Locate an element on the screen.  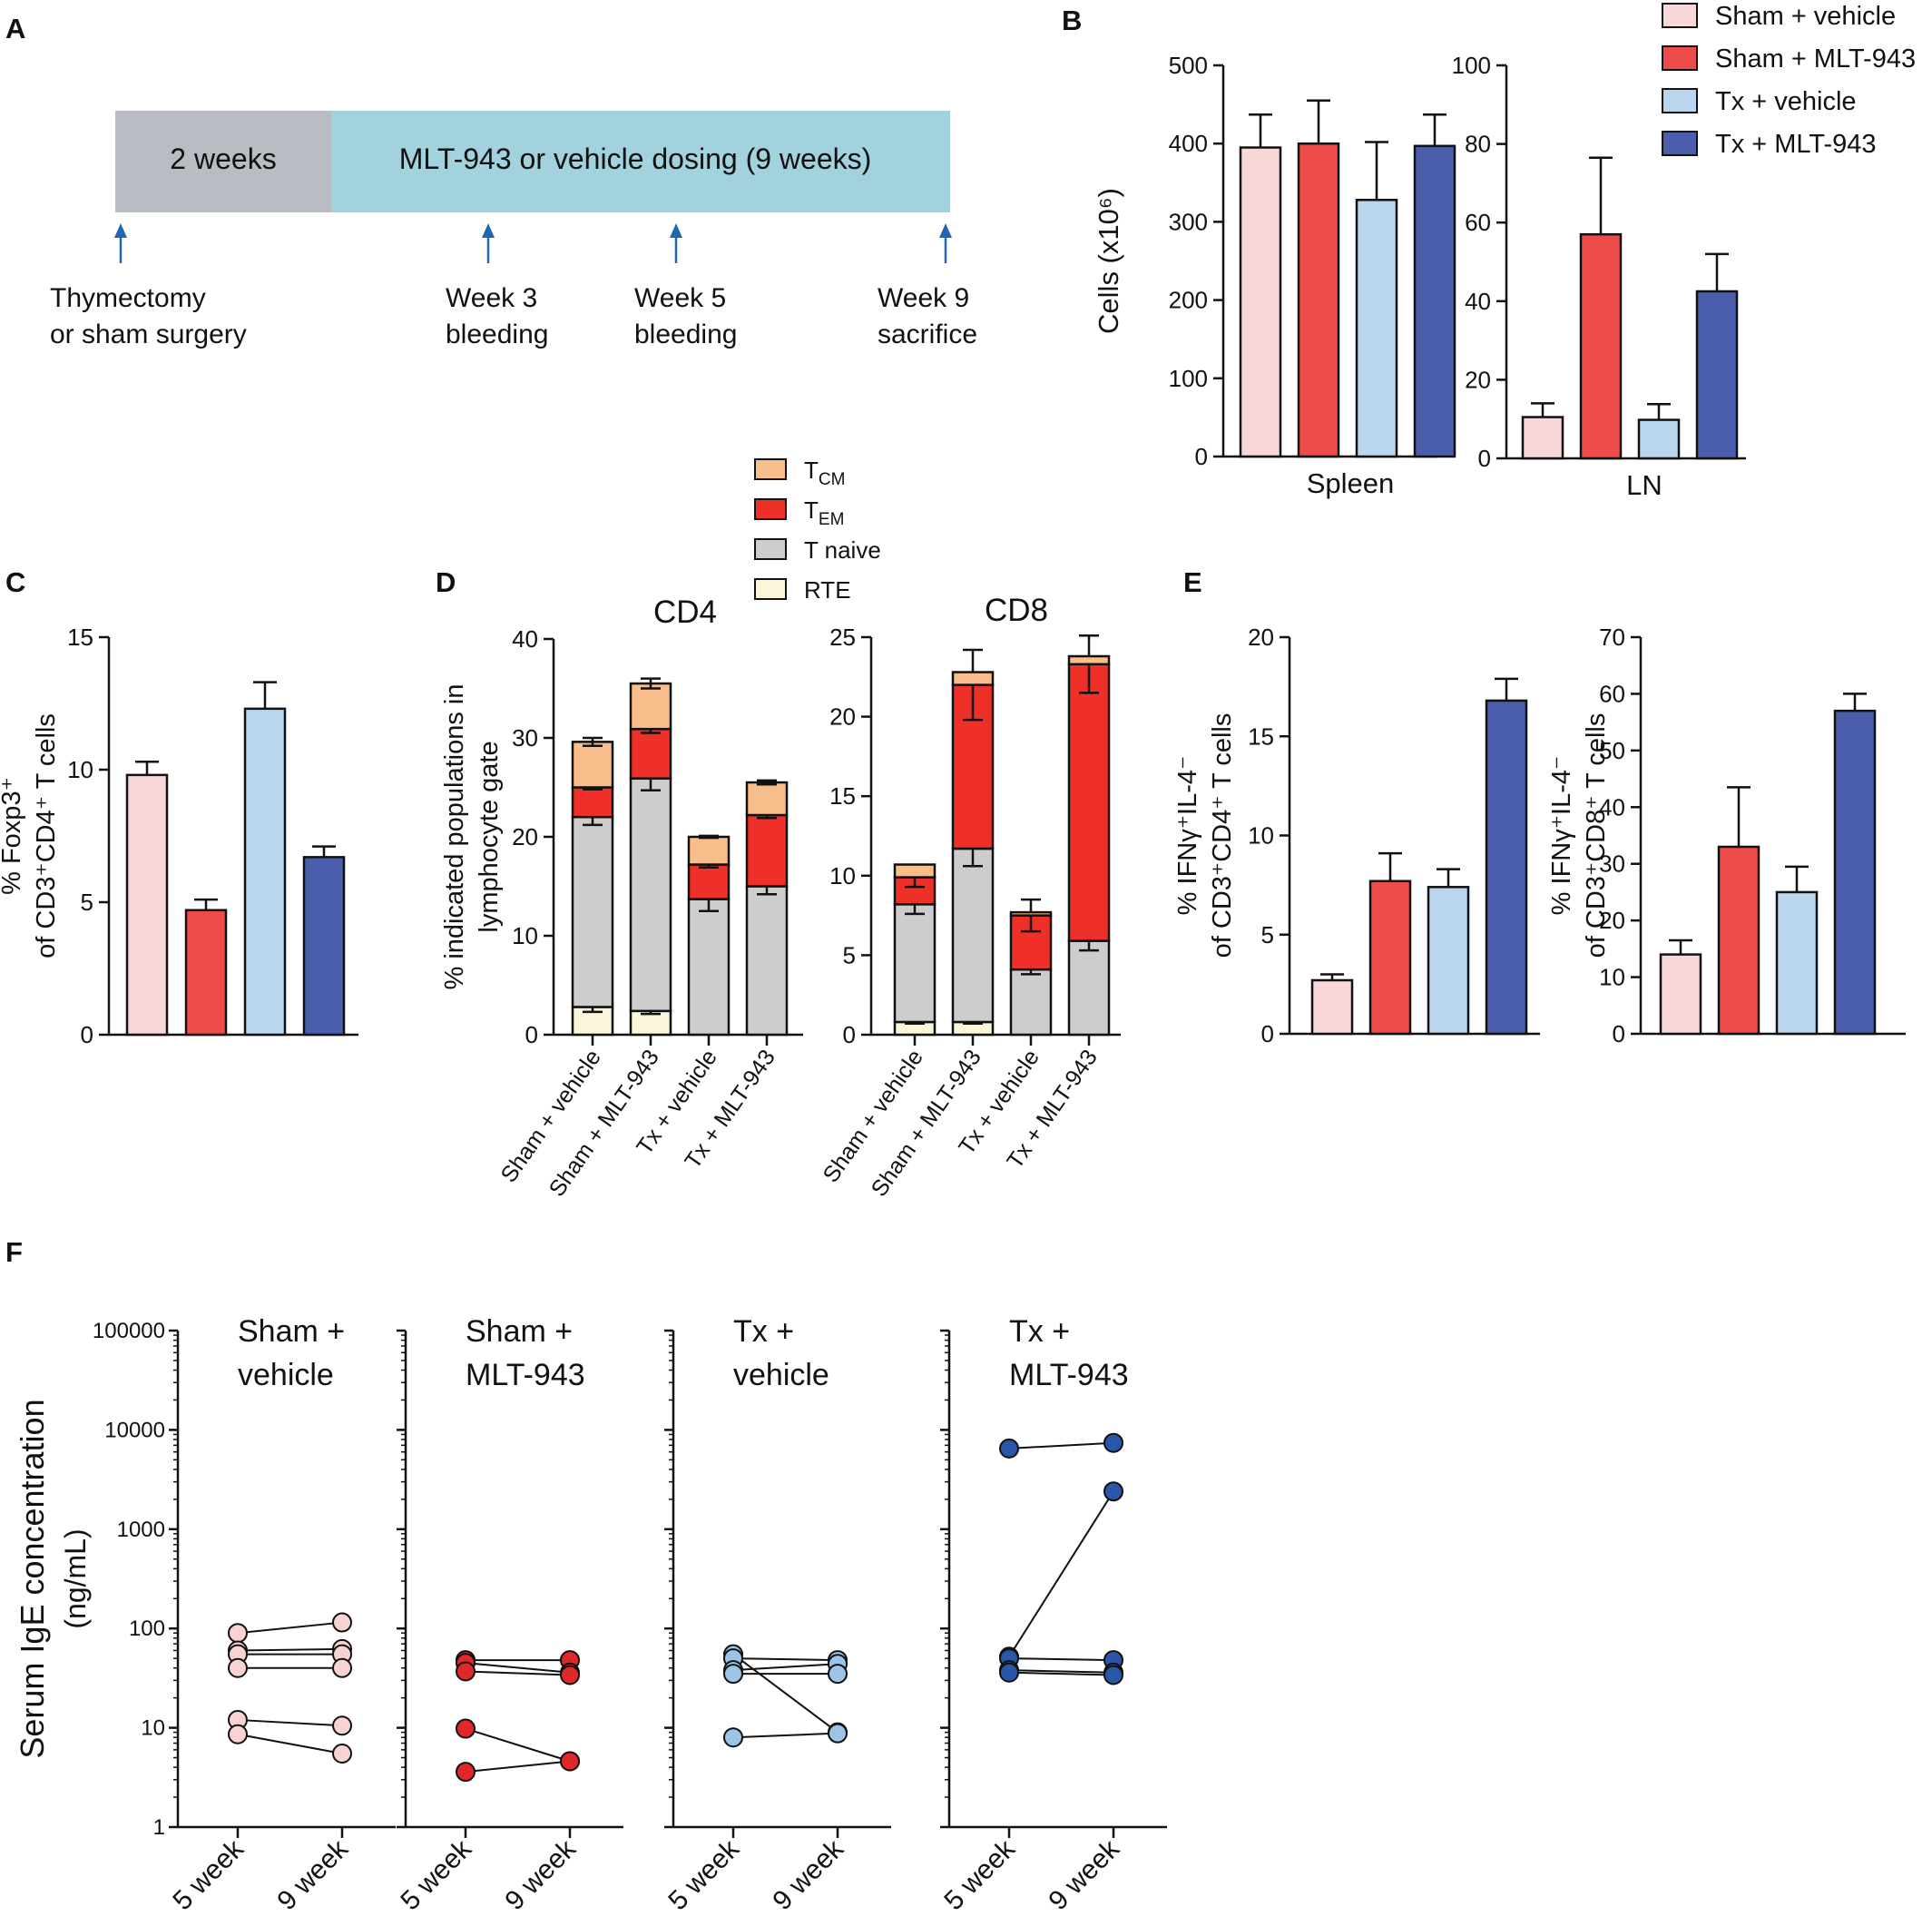
y-tick-label: 10000 is located at coordinates (134, 1430).